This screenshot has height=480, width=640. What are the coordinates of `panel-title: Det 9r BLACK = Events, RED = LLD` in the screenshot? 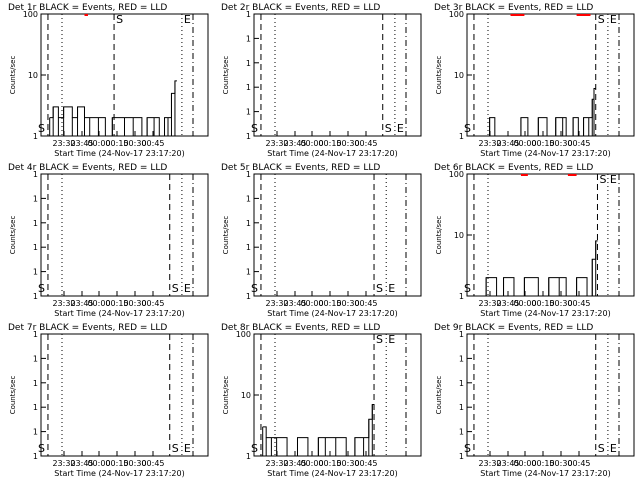 It's located at (513, 328).